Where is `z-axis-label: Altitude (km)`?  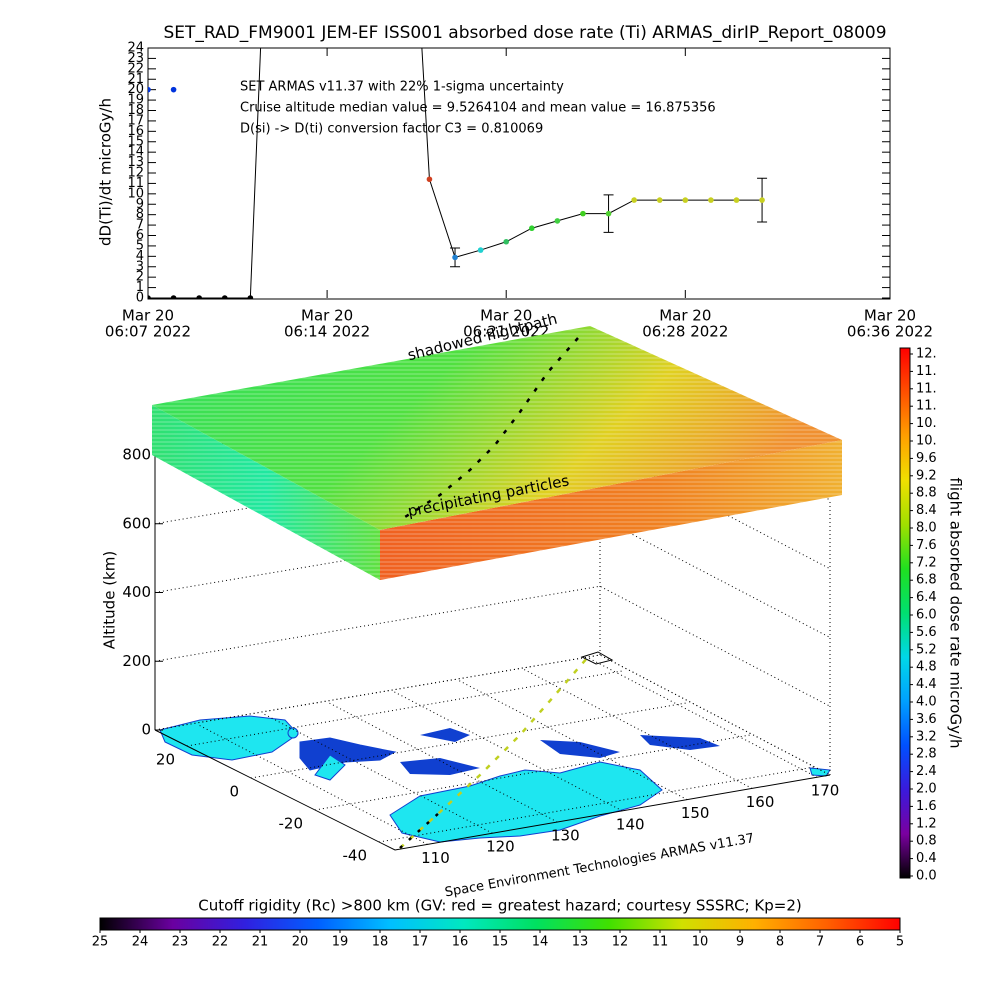
z-axis-label: Altitude (km) is located at coordinates (110, 600).